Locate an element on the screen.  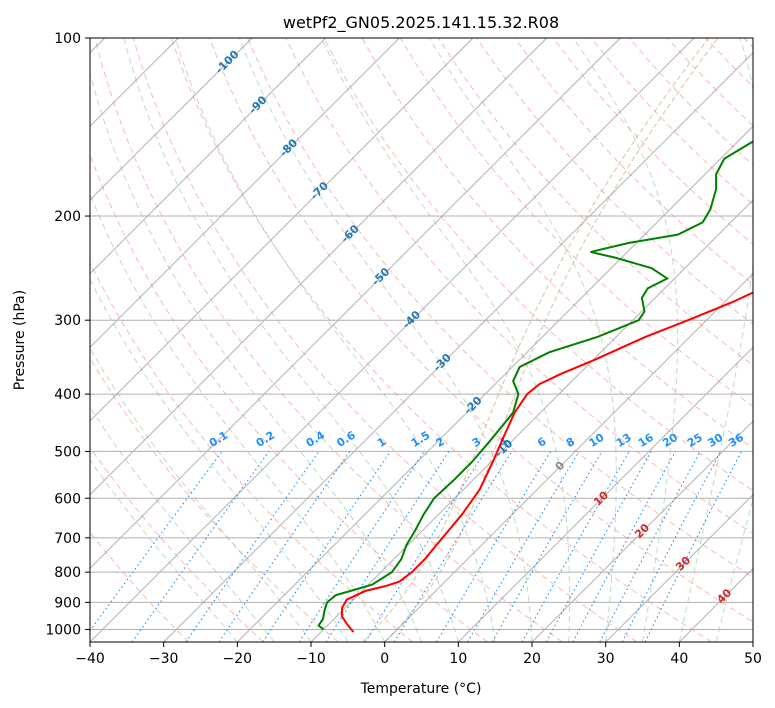
mixing-ratio-label: 0.4 is located at coordinates (316, 439).